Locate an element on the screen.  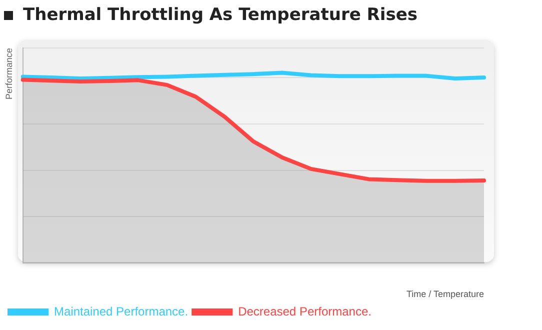
chart-title: Thermal Throttling As Temperature Rises is located at coordinates (220, 15).